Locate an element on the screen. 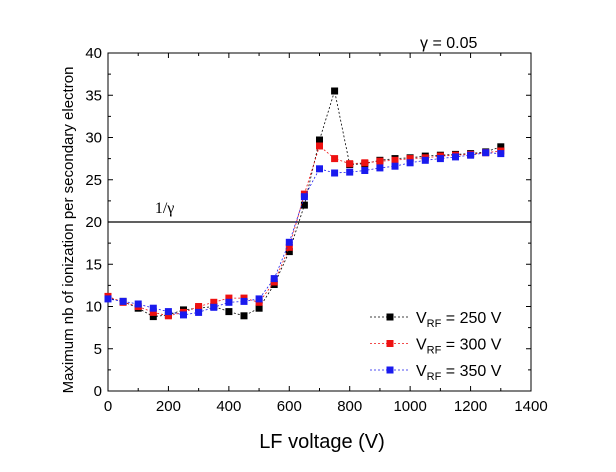 The width and height of the screenshot is (616, 472). legend-item: VRF = 300 V is located at coordinates (436, 347).